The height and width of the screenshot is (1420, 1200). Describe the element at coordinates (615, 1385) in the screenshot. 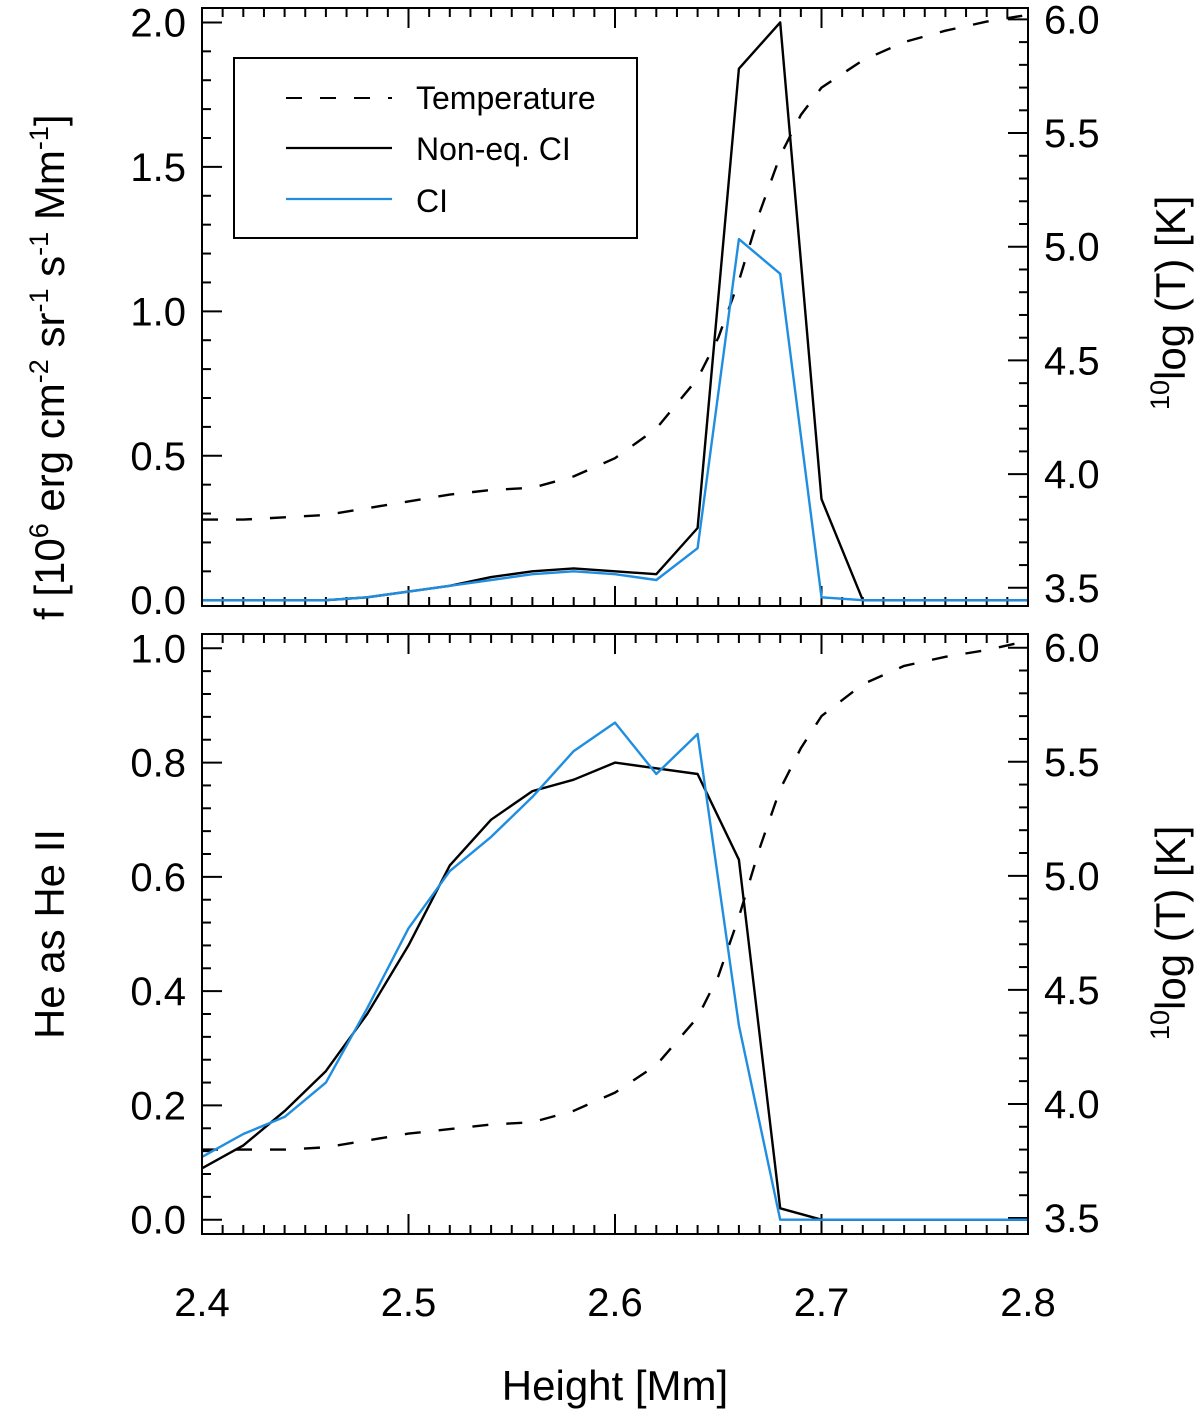

I see `x-axis-label: Height [Mm]` at that location.